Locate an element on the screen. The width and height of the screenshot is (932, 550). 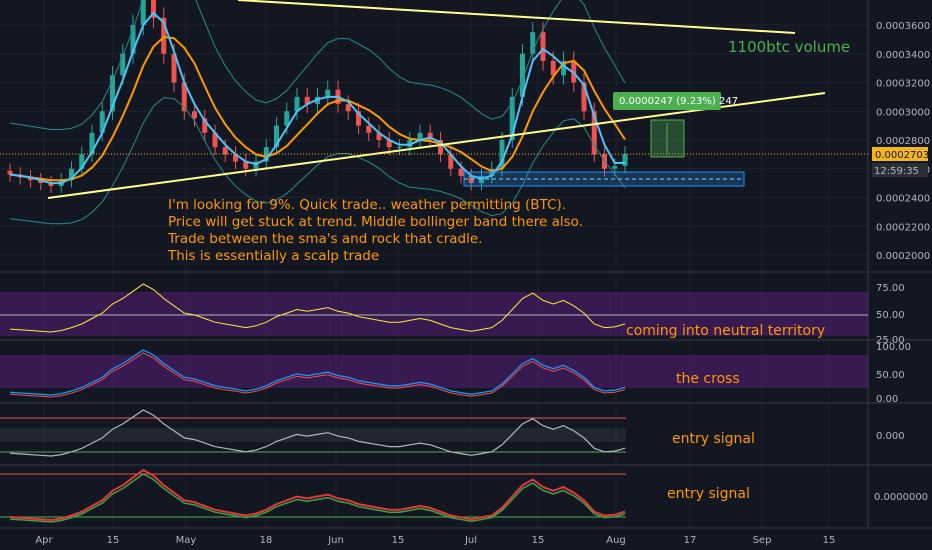
time-tick: Apr is located at coordinates (44, 540).